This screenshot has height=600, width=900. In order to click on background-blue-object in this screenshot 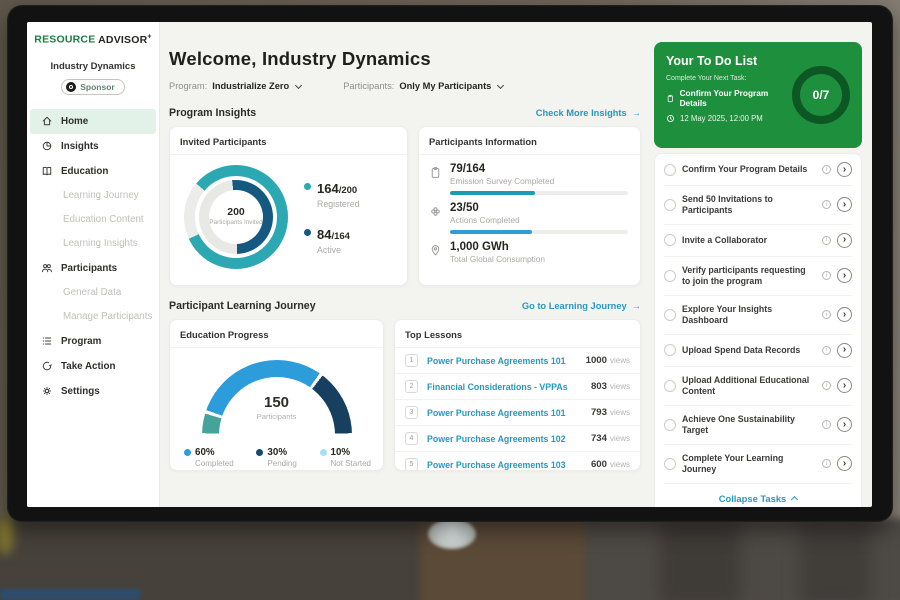, I will do `click(70, 594)`.